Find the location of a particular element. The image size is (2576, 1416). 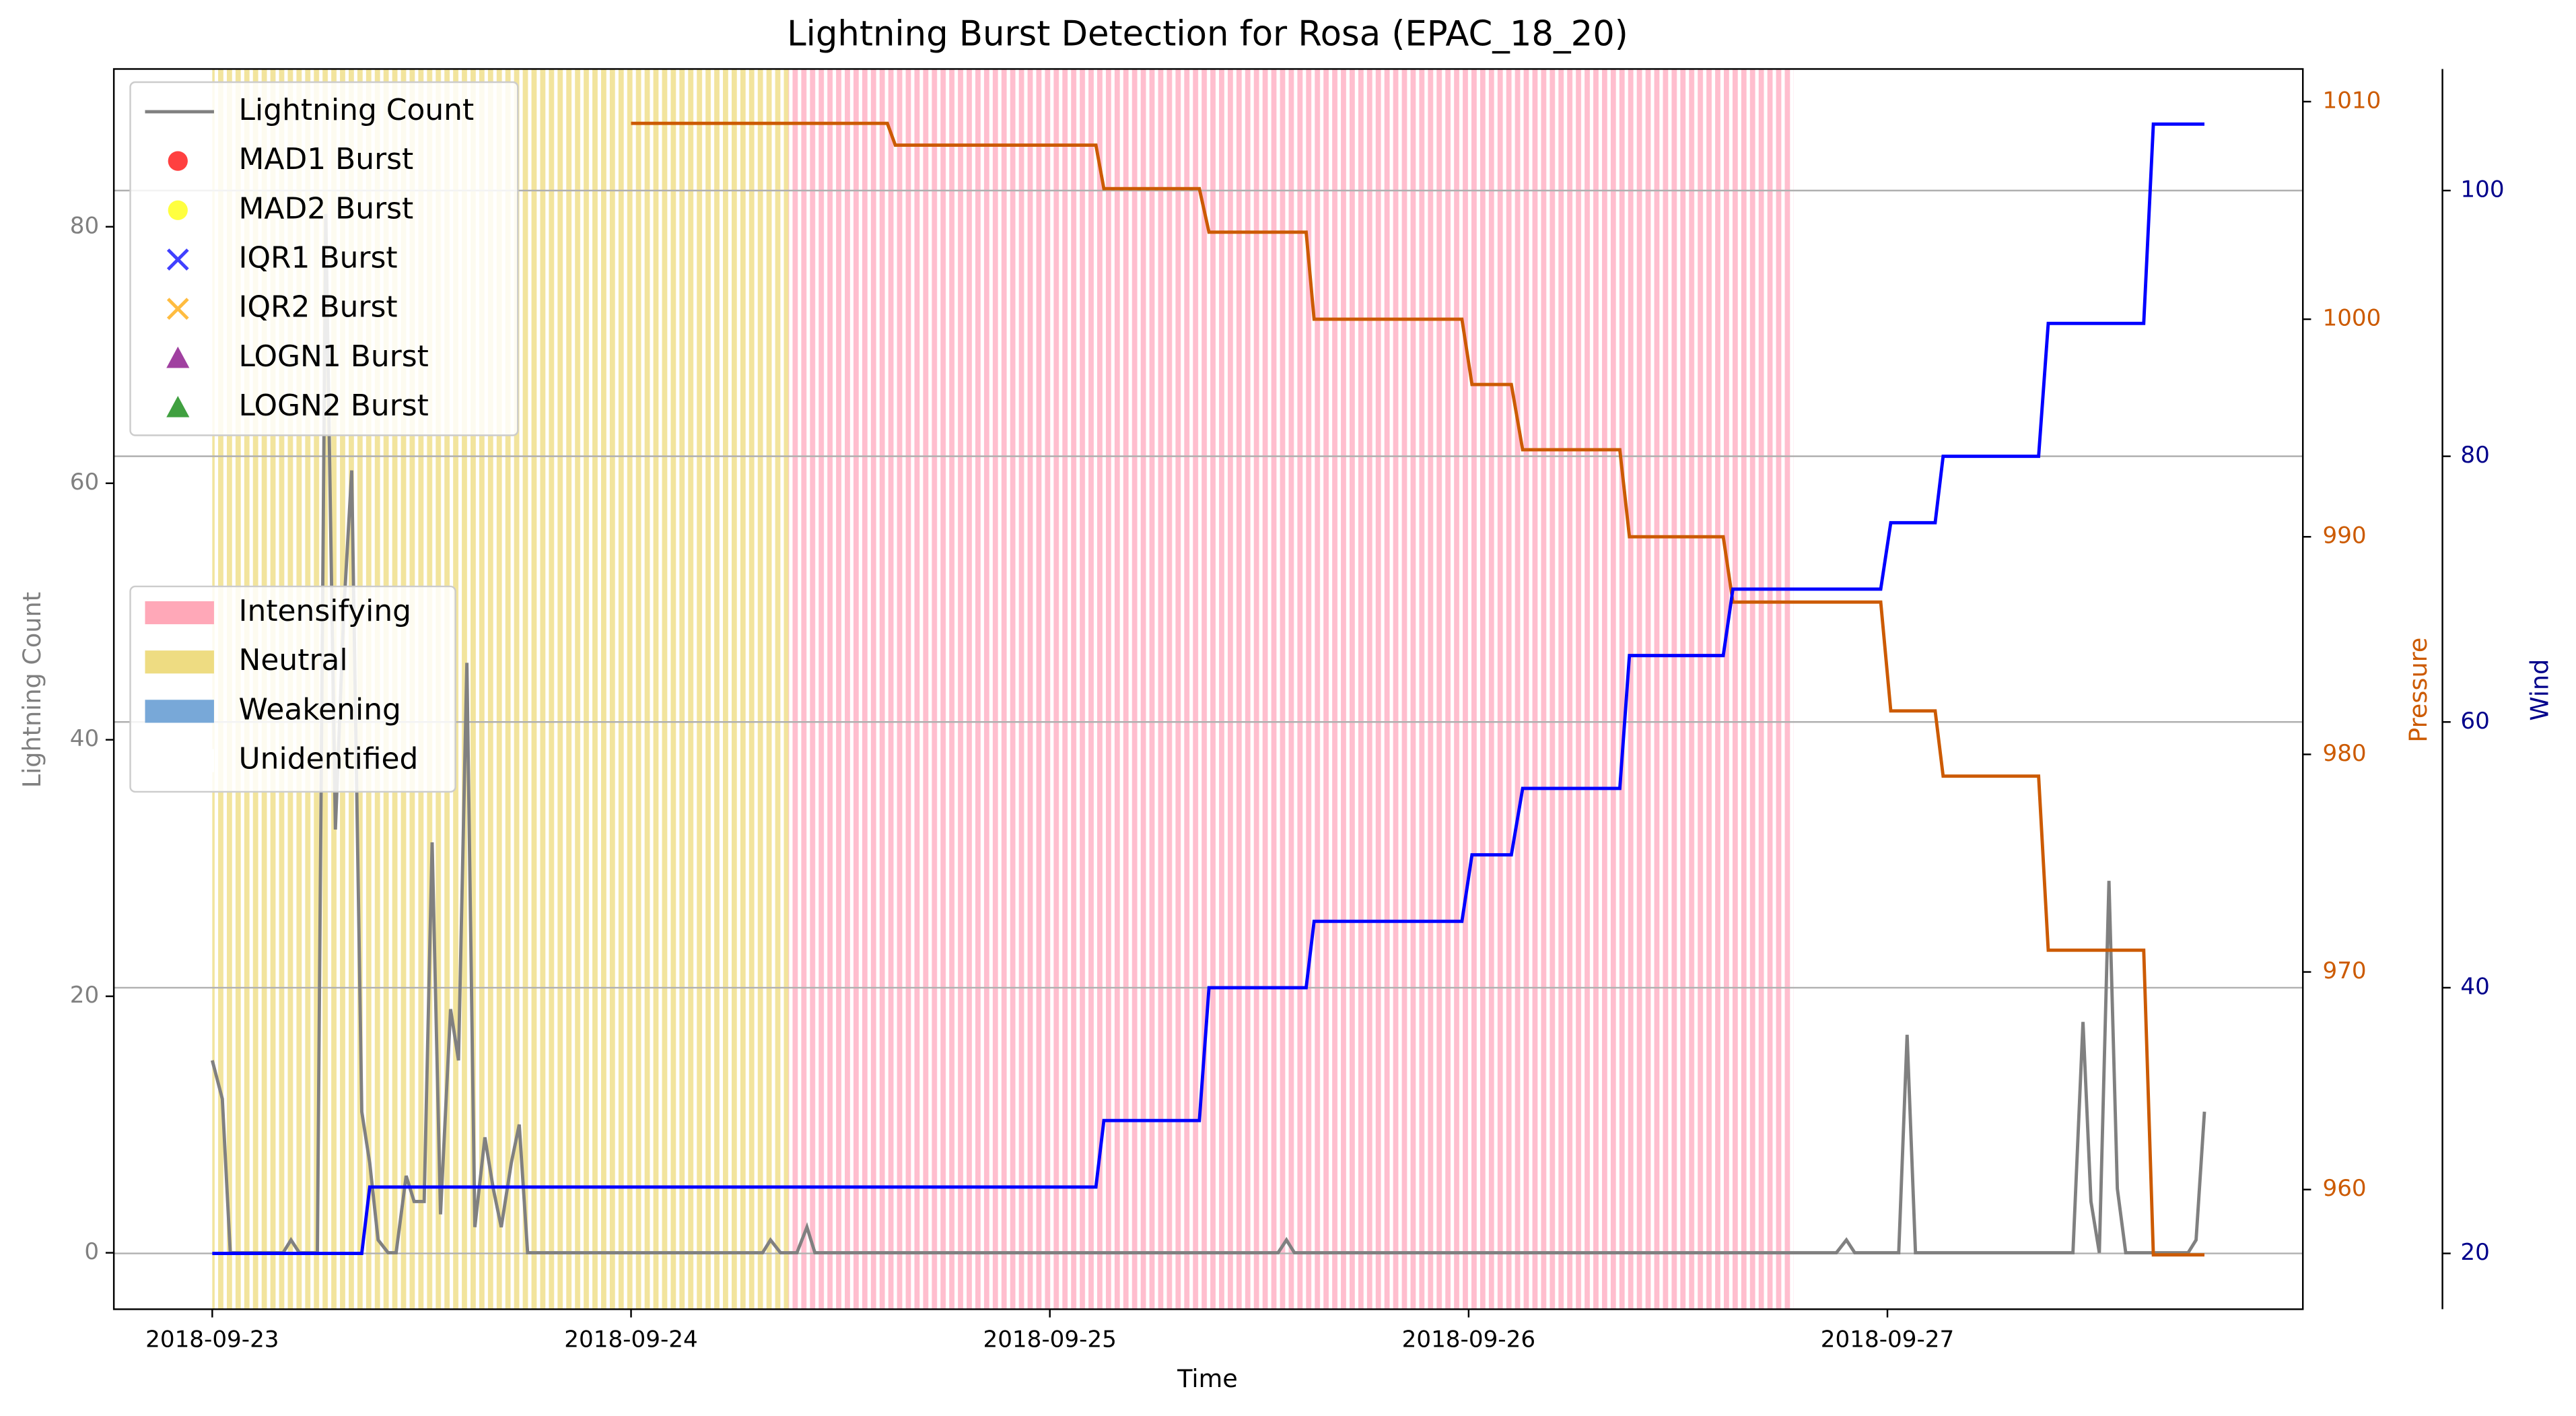

y-tick-label: 40 is located at coordinates (84, 738).